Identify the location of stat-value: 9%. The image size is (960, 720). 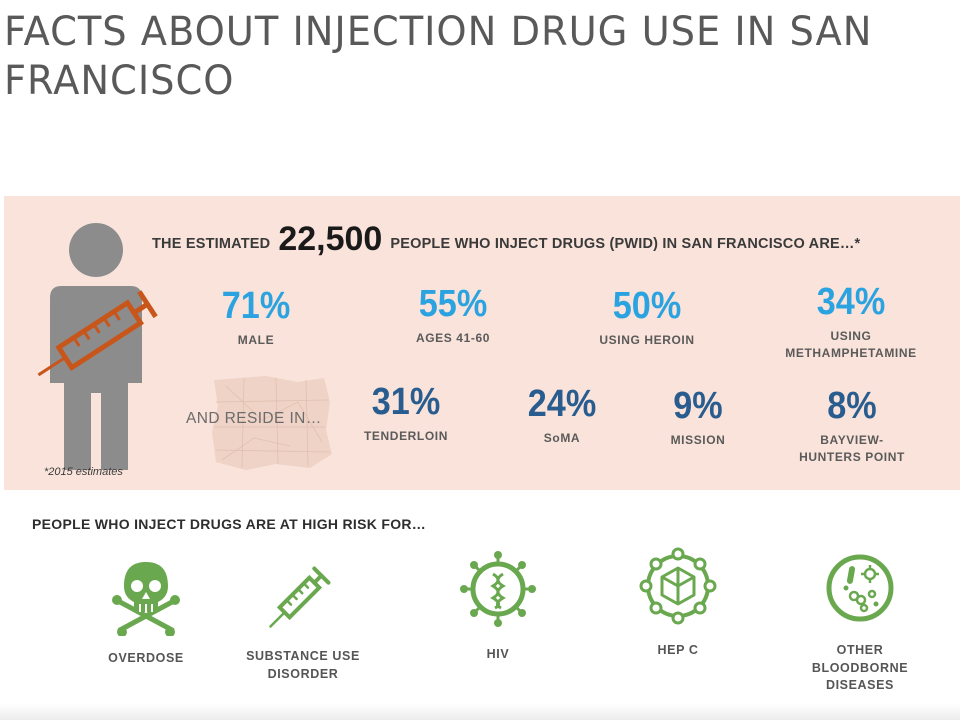
(698, 406).